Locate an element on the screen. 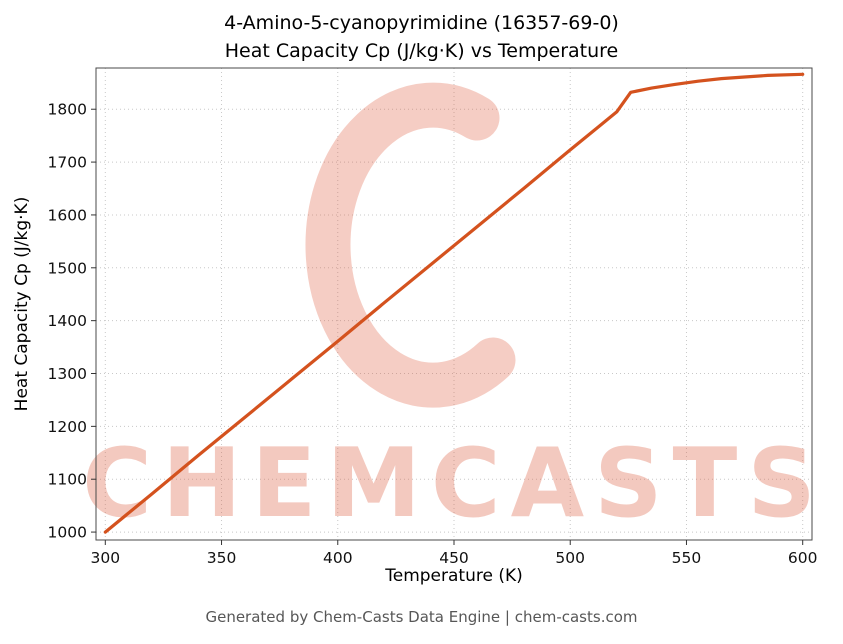  watermark-logo-icon is located at coordinates (410, 245).